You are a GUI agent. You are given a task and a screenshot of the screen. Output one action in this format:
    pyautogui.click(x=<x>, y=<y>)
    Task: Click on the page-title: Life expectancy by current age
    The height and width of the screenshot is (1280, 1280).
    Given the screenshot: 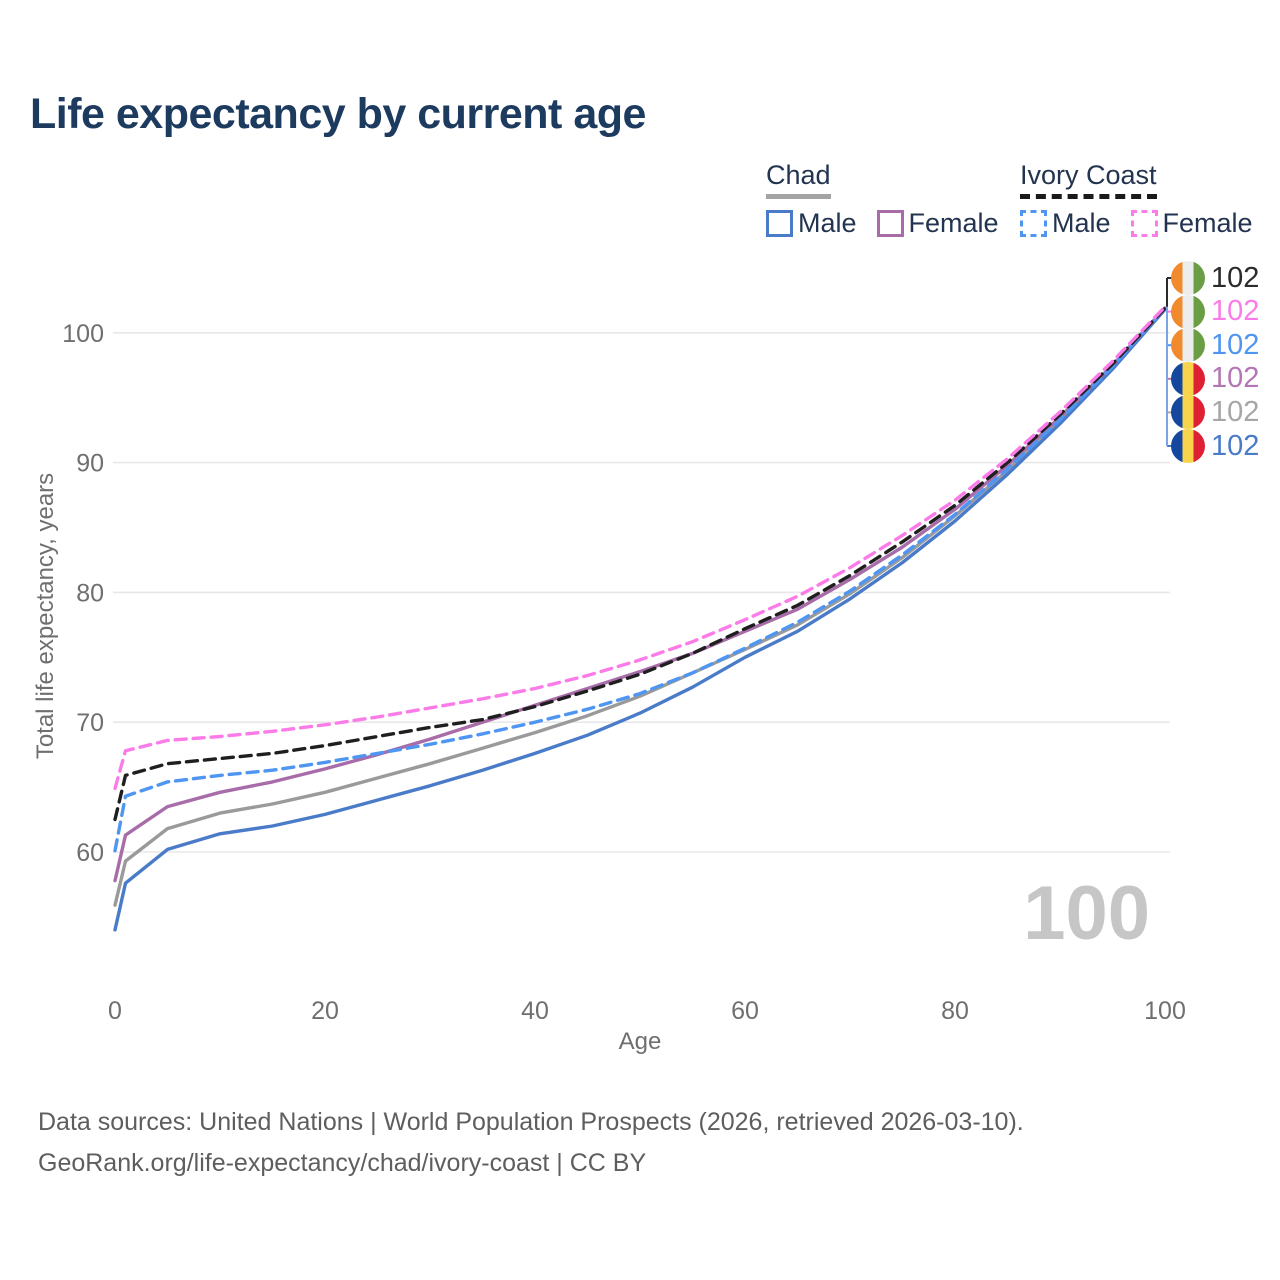 What is the action you would take?
    pyautogui.click(x=338, y=114)
    